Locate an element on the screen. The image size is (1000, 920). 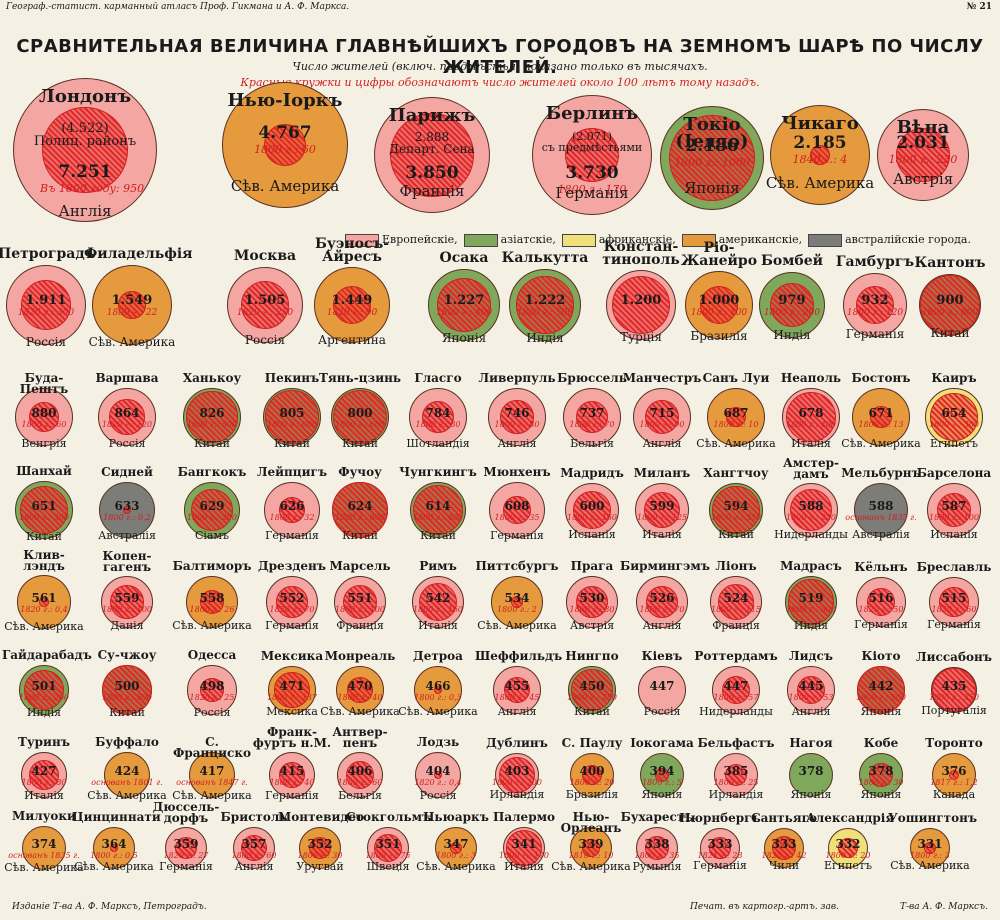
city-population: 404 is located at coordinates (438, 771).